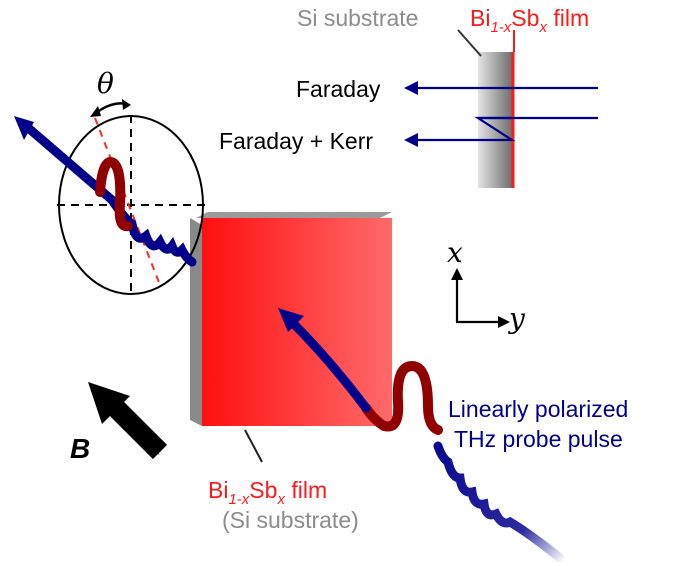 This screenshot has height=566, width=692. Describe the element at coordinates (538, 439) in the screenshot. I see `probe-label-line2: THz probe pulse` at that location.